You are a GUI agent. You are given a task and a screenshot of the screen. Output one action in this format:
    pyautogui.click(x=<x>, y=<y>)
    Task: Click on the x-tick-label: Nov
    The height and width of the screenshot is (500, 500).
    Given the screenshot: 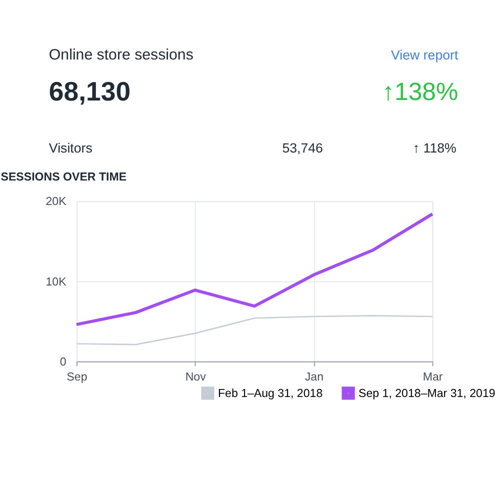 What is the action you would take?
    pyautogui.click(x=195, y=377)
    